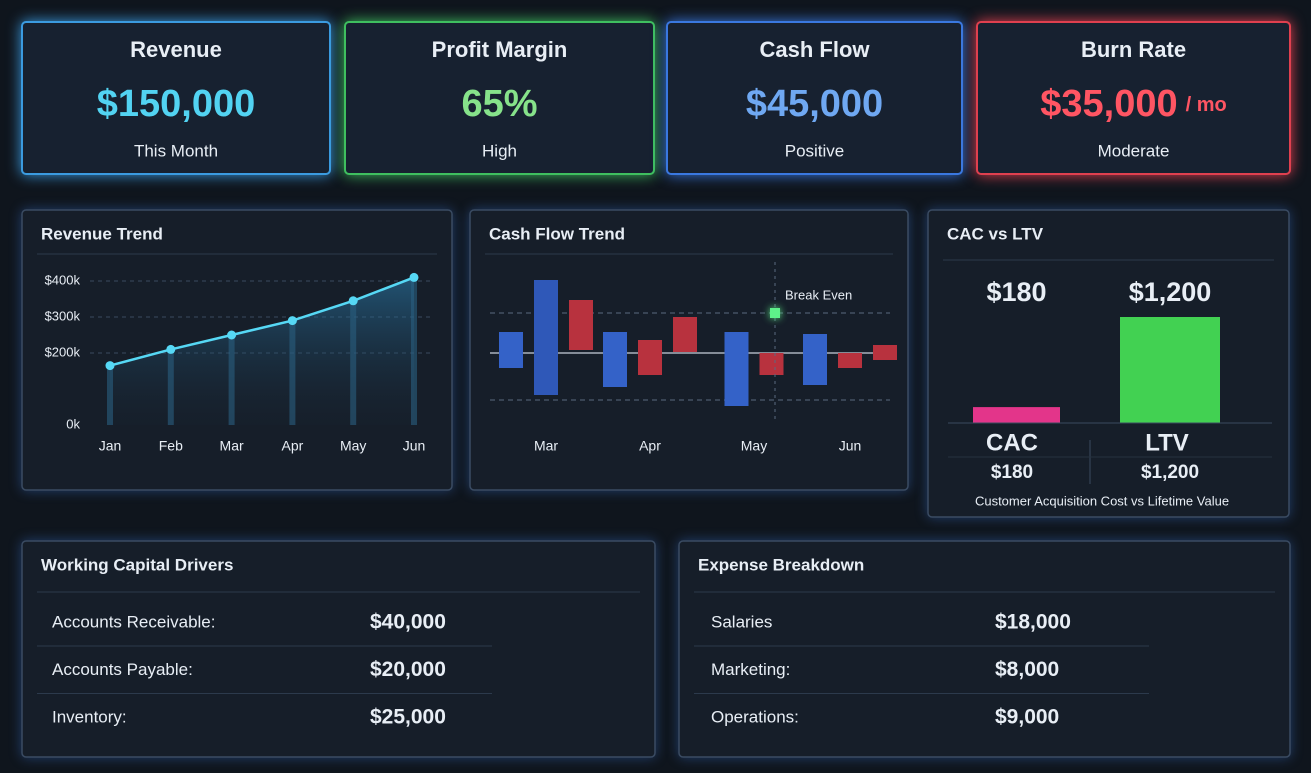 The image size is (1311, 773). Describe the element at coordinates (741, 621) in the screenshot. I see `row-label: Salaries` at that location.